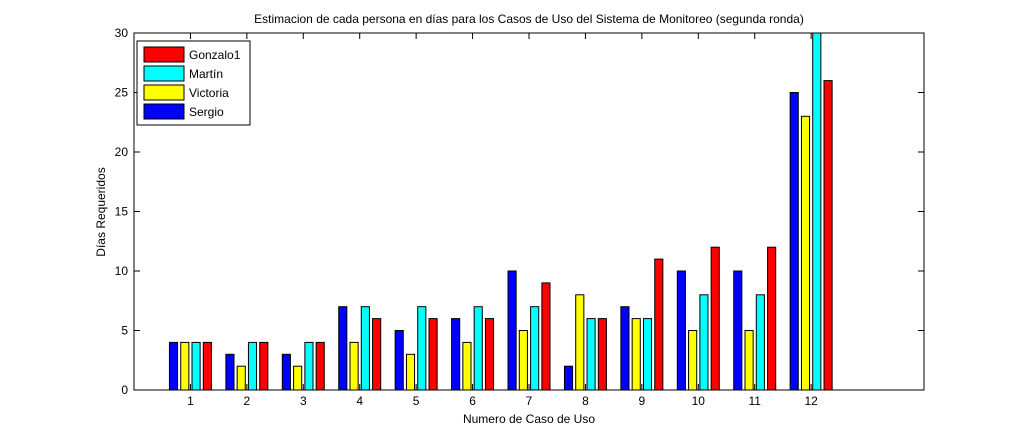  I want to click on legend-label: Sergio, so click(206, 112).